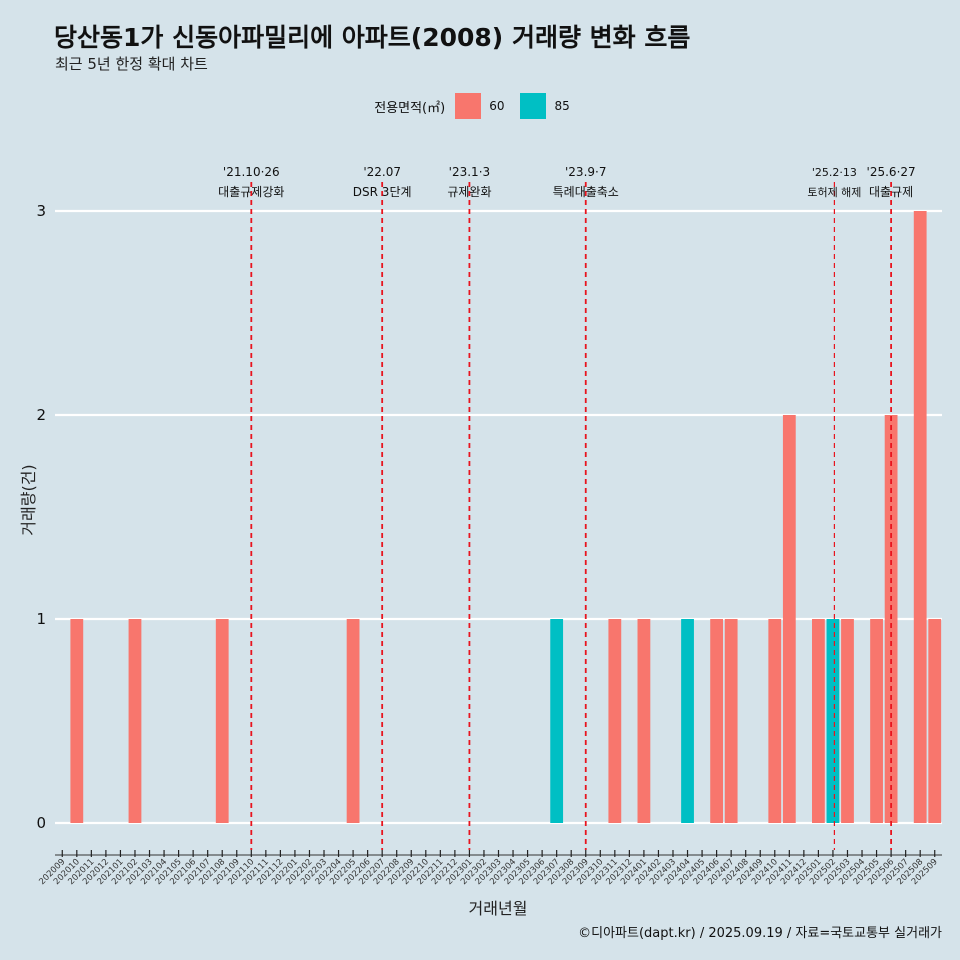 This screenshot has height=960, width=960. What do you see at coordinates (251, 192) in the screenshot?
I see `event-label-202110: 대출규제강화` at bounding box center [251, 192].